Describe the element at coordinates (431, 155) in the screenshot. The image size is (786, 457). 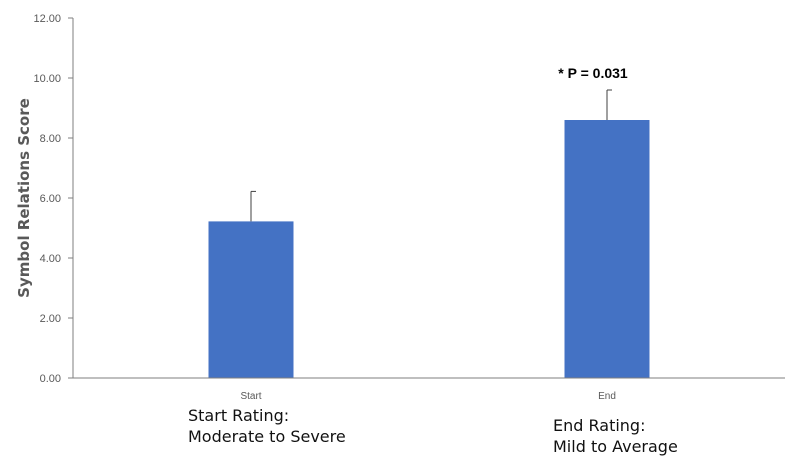
I see `error-bars` at that location.